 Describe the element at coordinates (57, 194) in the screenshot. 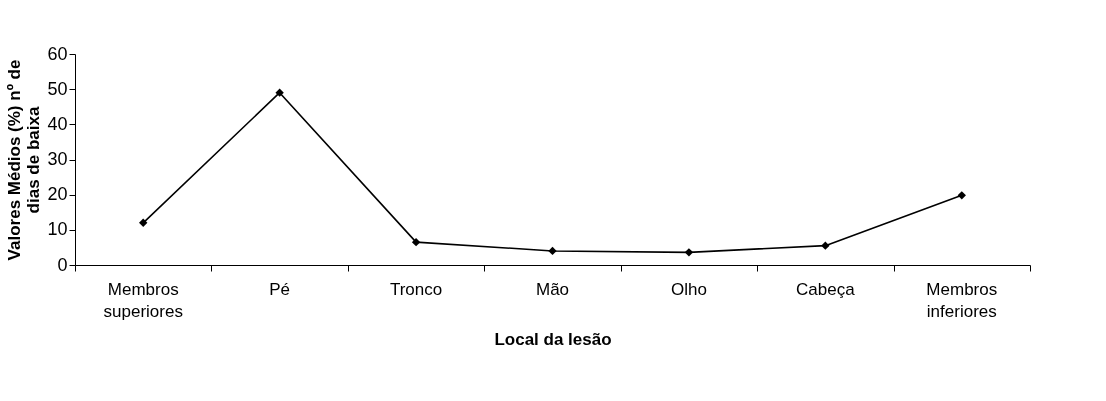

I see `y-tick-label: 20` at that location.